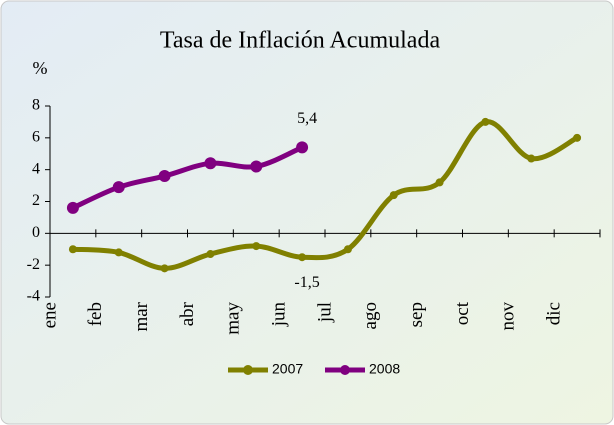 Image resolution: width=614 pixels, height=425 pixels. What do you see at coordinates (187, 313) in the screenshot?
I see `x-tick-label: abr` at bounding box center [187, 313].